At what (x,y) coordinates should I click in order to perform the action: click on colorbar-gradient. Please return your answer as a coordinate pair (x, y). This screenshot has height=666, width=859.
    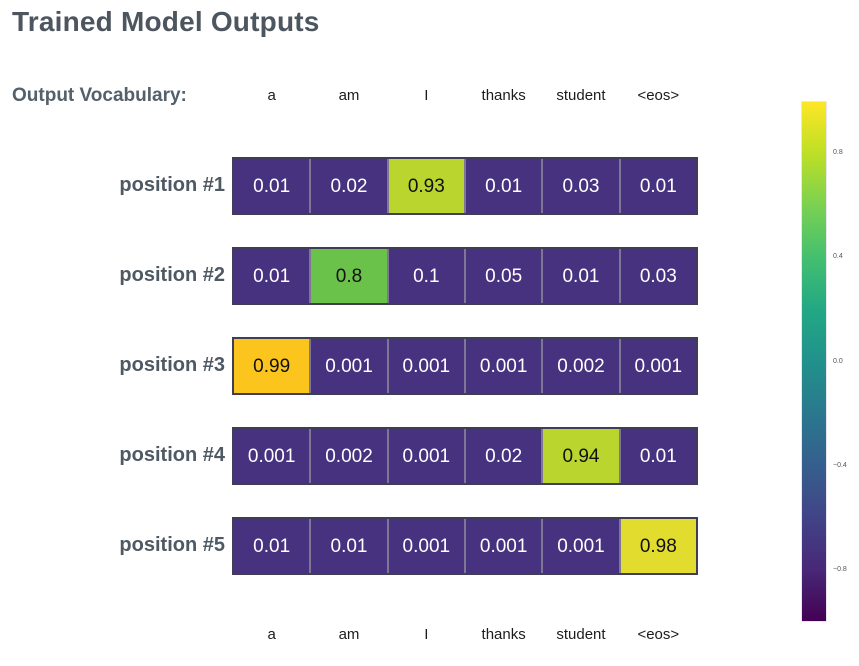
    Looking at the image, I should click on (814, 361).